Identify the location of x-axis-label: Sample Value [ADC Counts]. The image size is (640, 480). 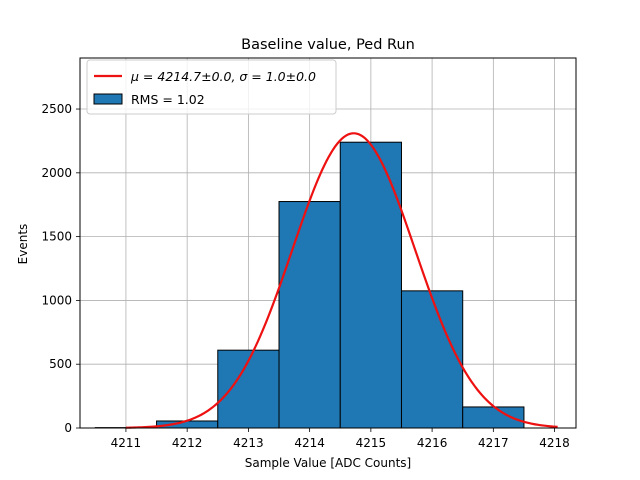
(328, 463).